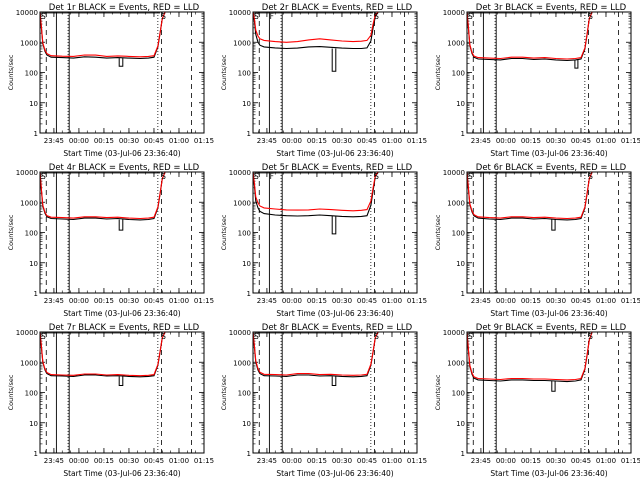  I want to click on panel-title: Det 4r BLACK = Events, RED = LLD, so click(124, 168).